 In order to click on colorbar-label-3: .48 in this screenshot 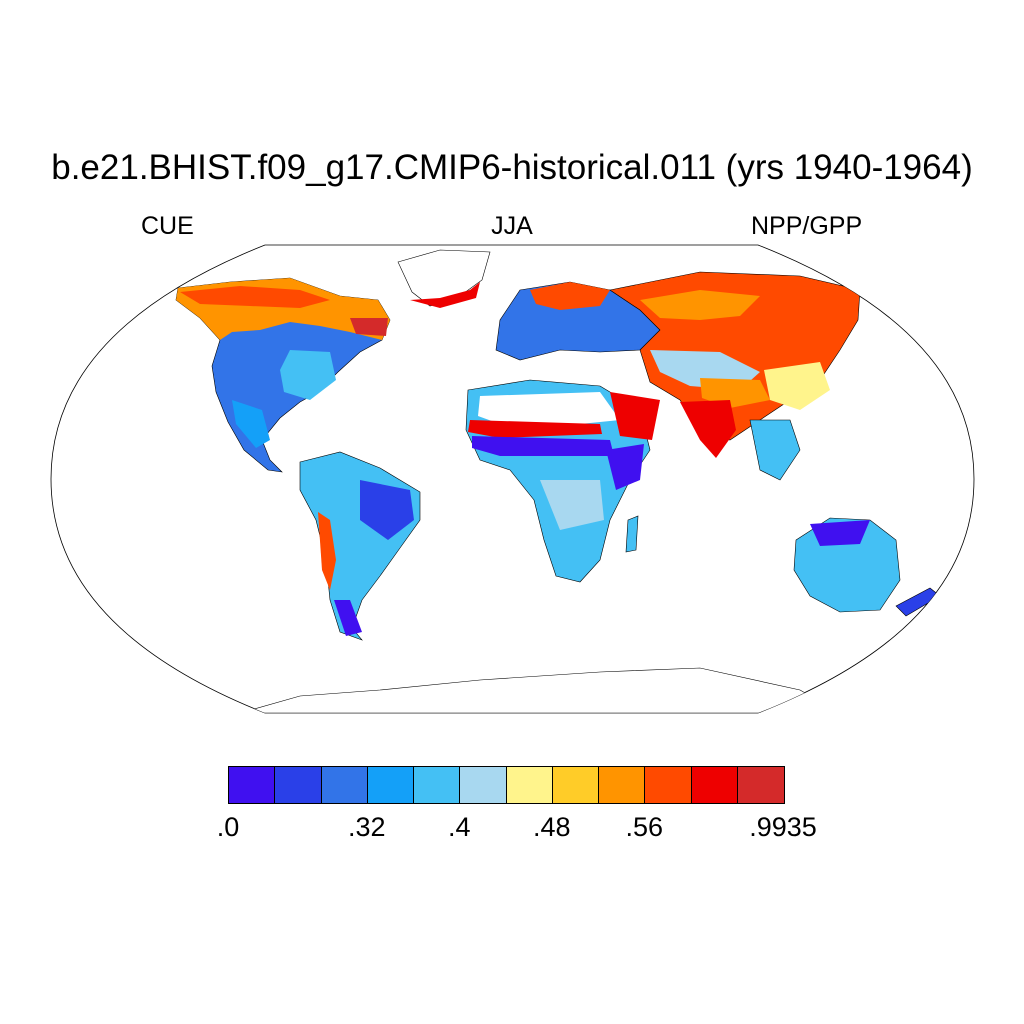, I will do `click(551, 827)`.